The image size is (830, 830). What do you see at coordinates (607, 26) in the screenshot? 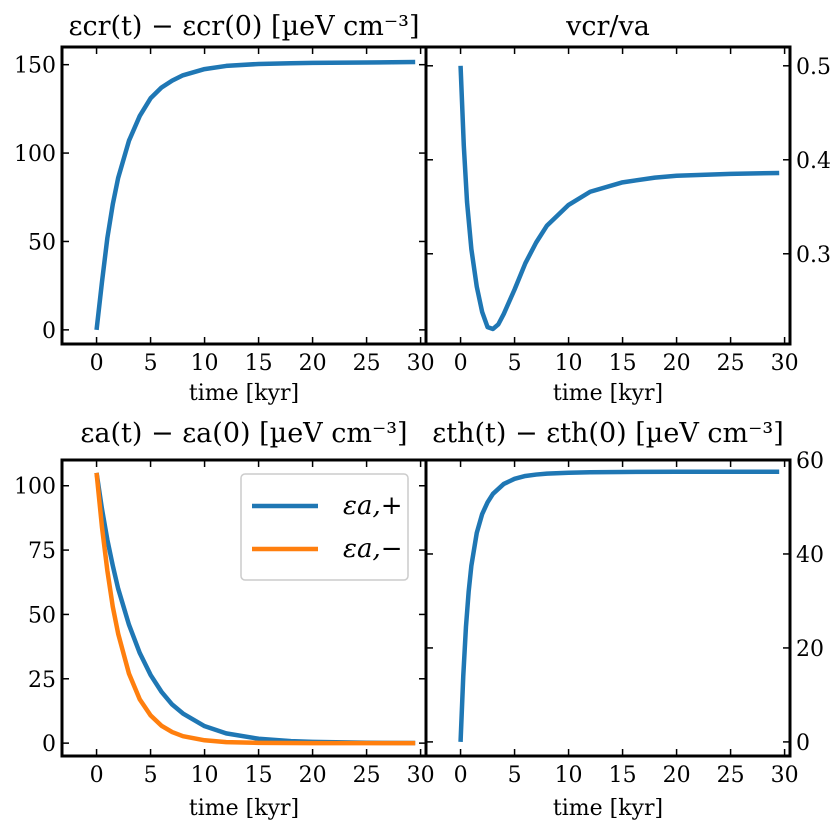
I see `title-p2: vcr/va` at bounding box center [607, 26].